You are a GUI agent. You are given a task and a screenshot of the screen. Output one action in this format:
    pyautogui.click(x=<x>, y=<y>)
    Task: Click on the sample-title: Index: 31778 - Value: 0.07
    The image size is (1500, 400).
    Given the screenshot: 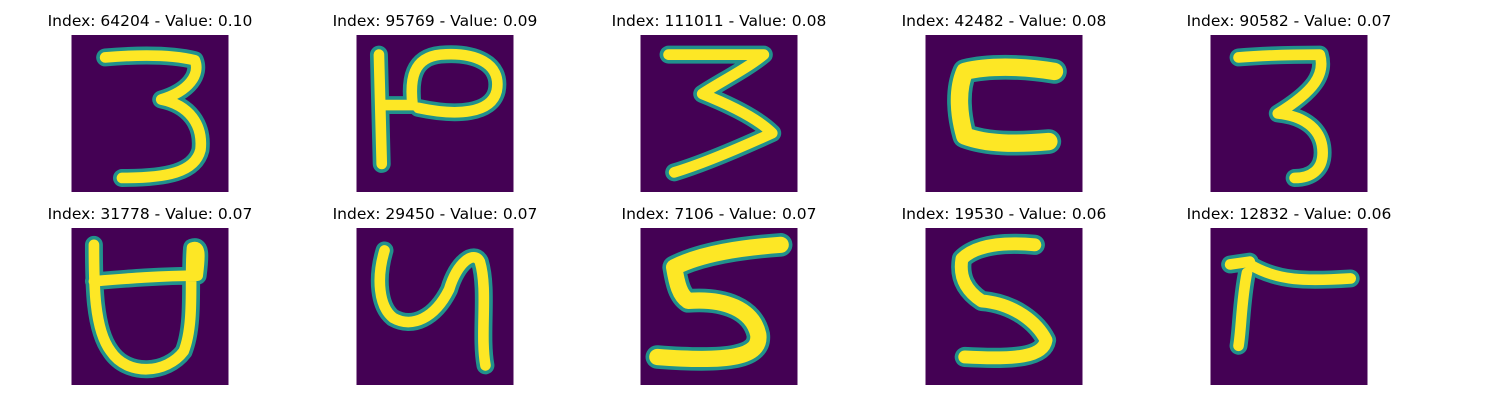 What is the action you would take?
    pyautogui.click(x=150, y=214)
    